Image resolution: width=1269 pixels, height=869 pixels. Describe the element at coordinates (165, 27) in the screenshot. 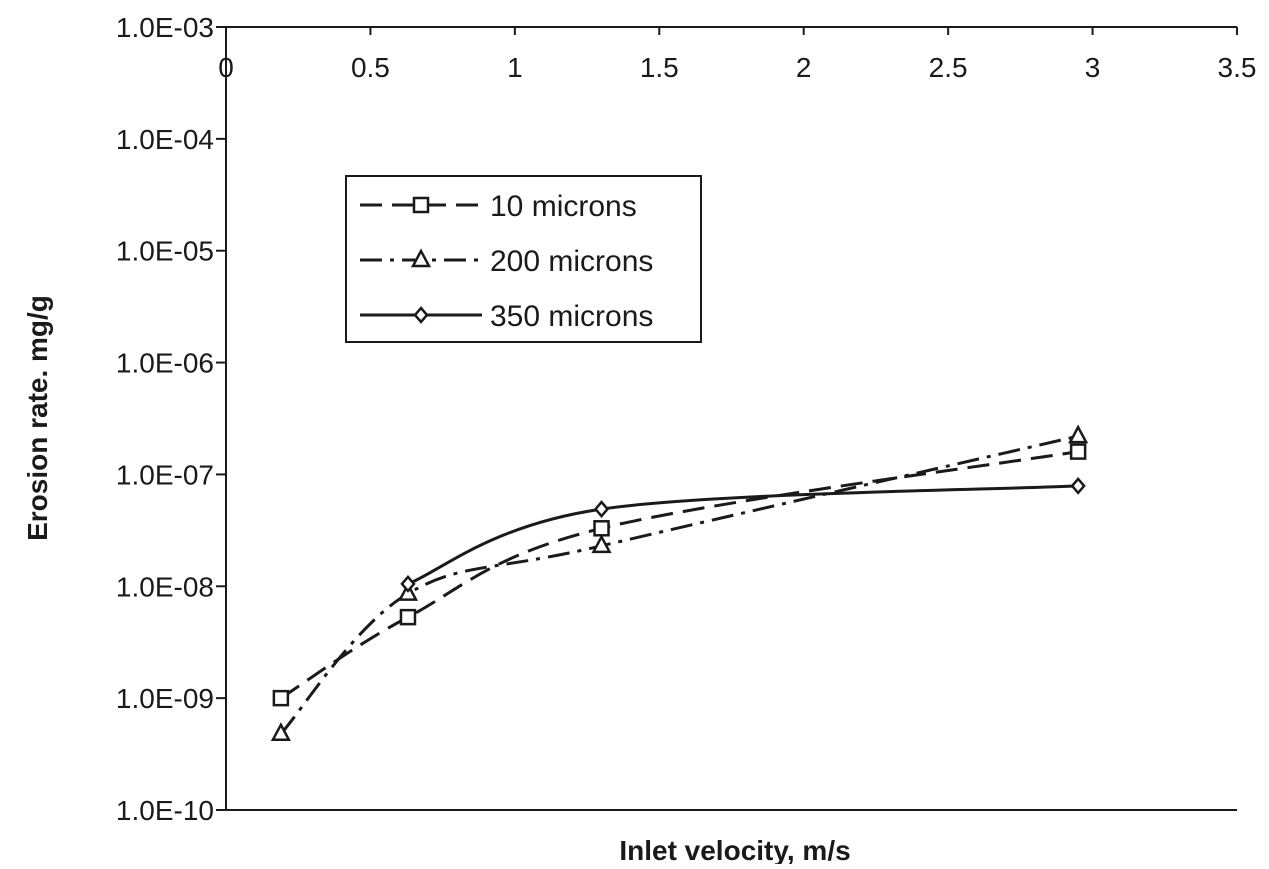

I see `y-tick-label: 1.0E-03` at that location.